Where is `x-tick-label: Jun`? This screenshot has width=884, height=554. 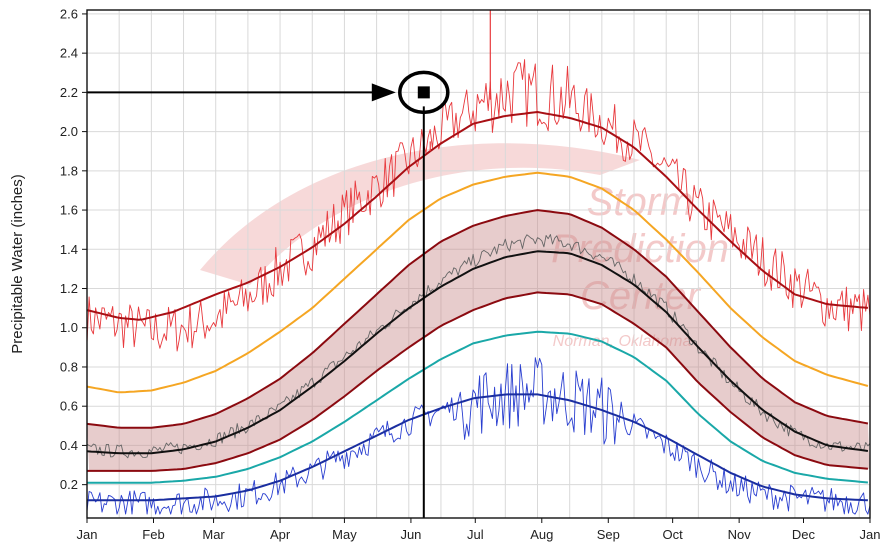 x-tick-label: Jun is located at coordinates (410, 534).